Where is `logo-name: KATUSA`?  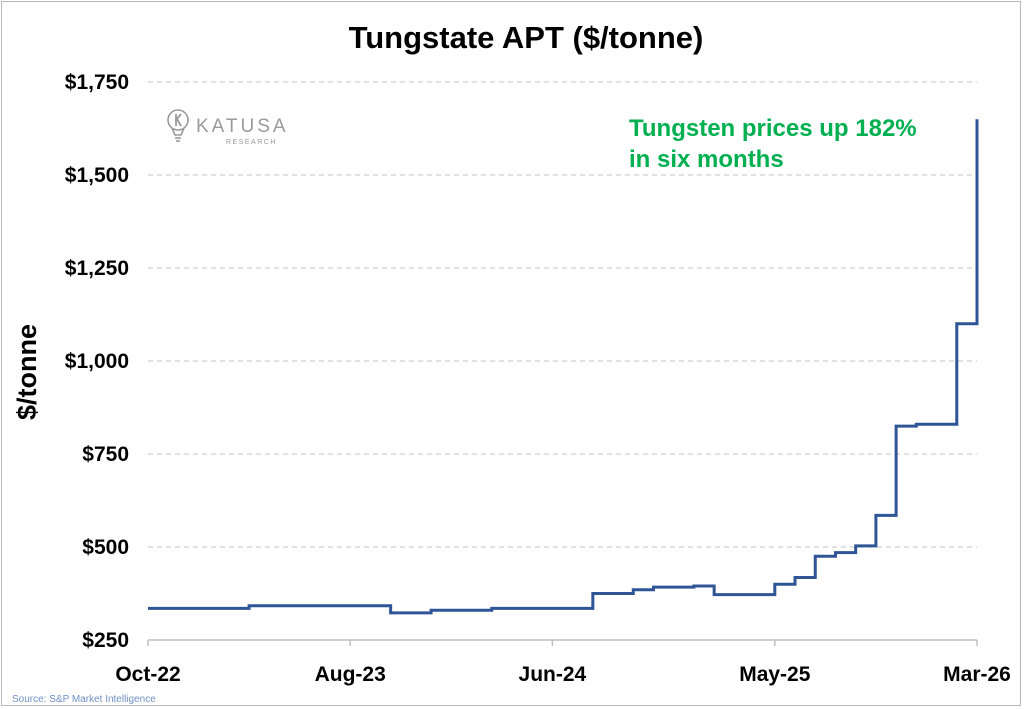
logo-name: KATUSA is located at coordinates (242, 126).